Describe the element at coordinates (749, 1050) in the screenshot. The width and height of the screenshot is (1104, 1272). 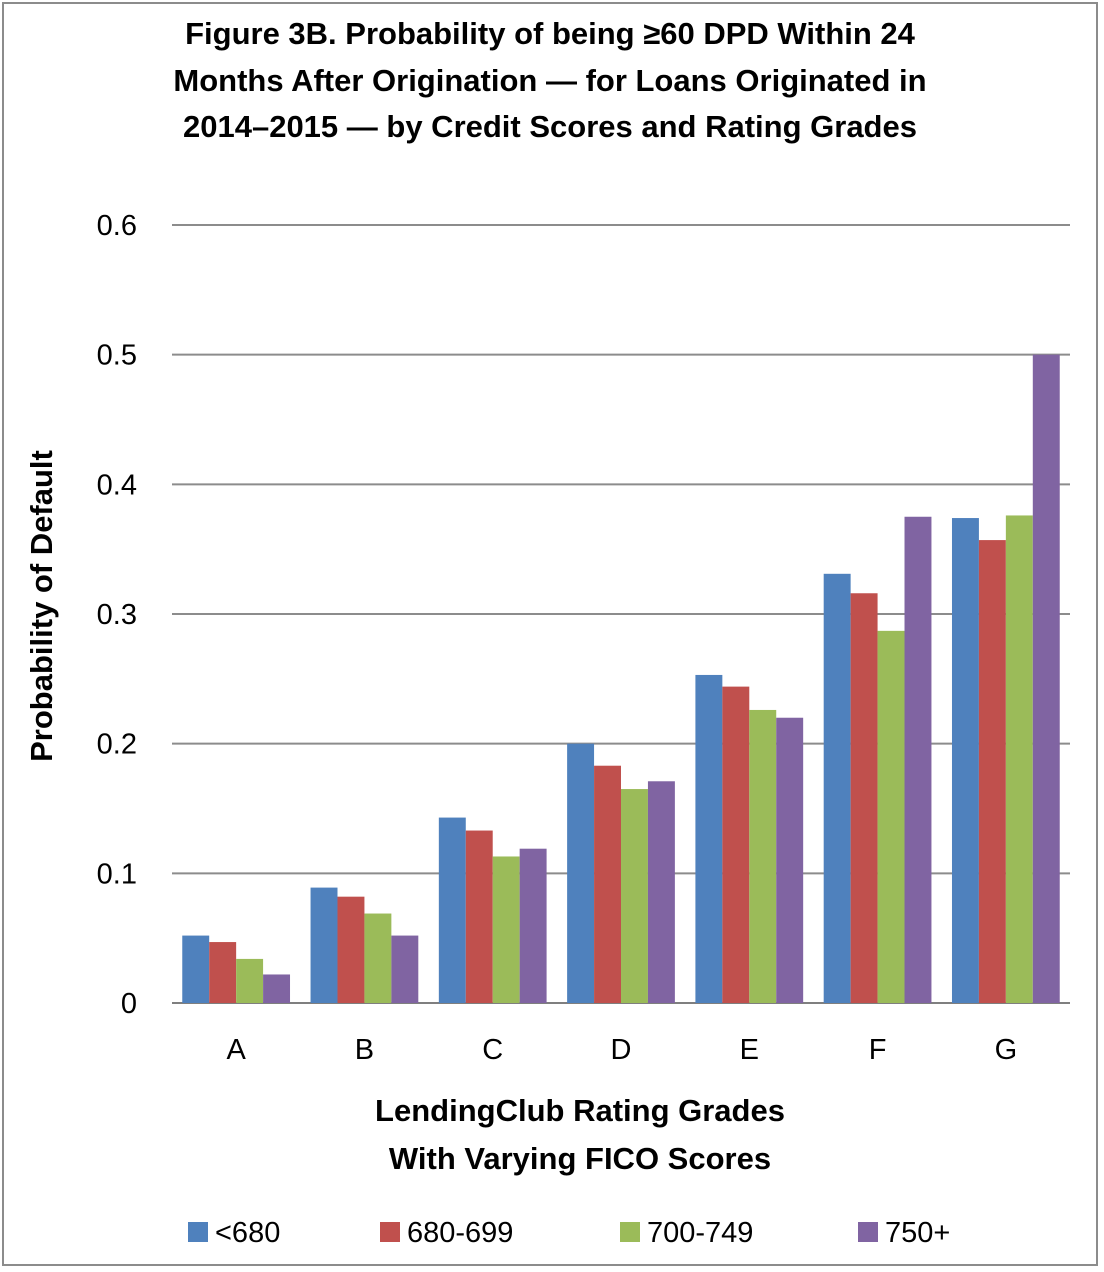
I see `x-tick-label: E` at that location.